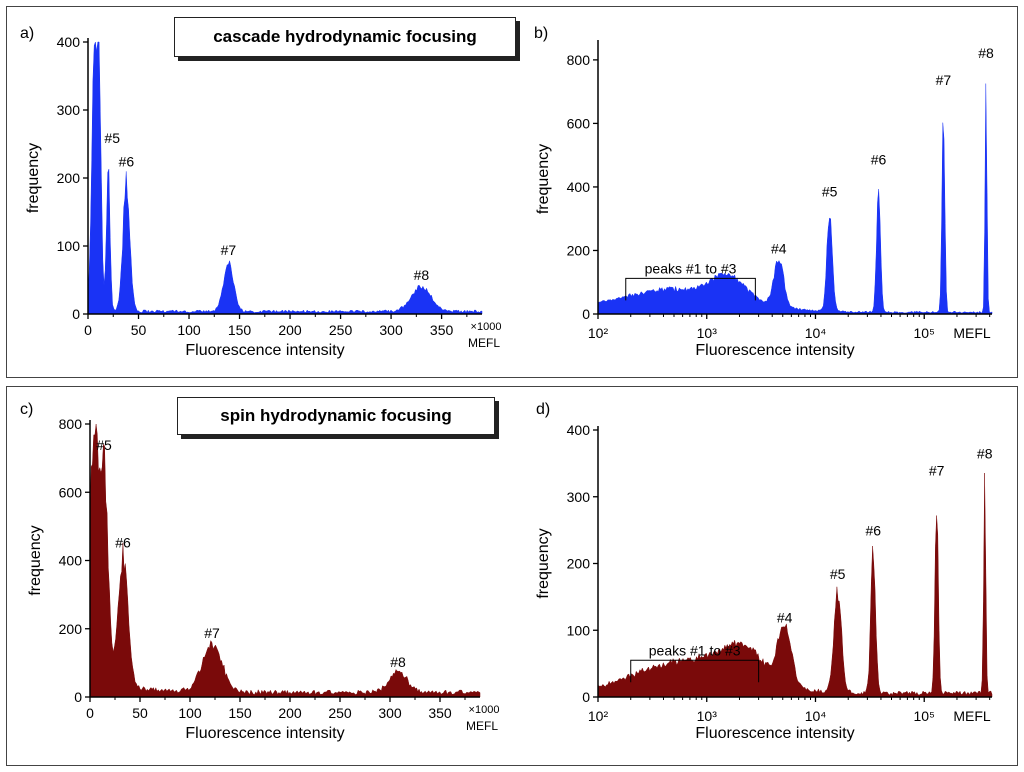  I want to click on histogram-area-b, so click(795, 199).